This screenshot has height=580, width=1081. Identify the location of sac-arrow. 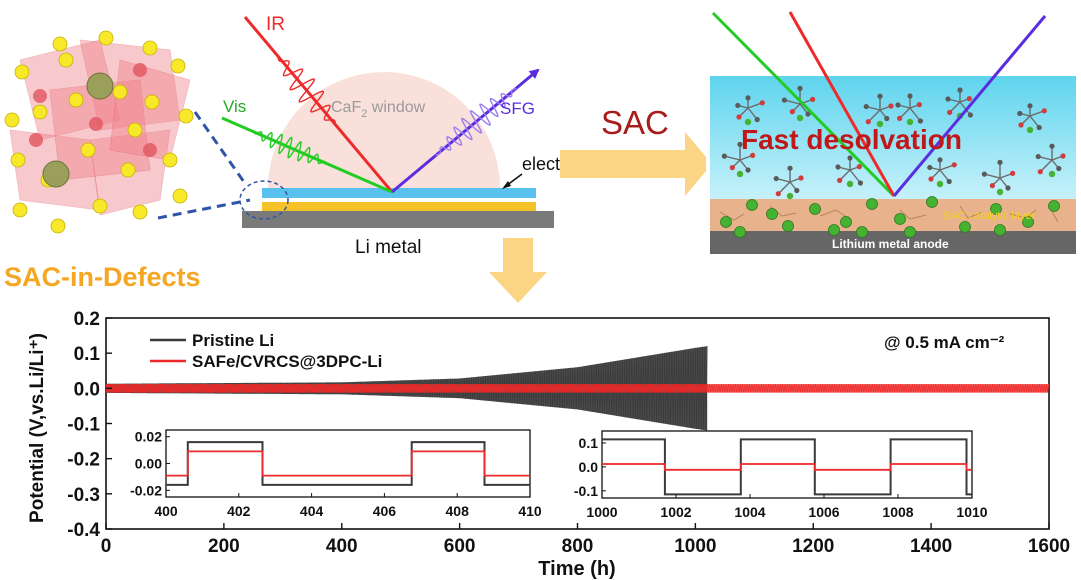
(636, 164).